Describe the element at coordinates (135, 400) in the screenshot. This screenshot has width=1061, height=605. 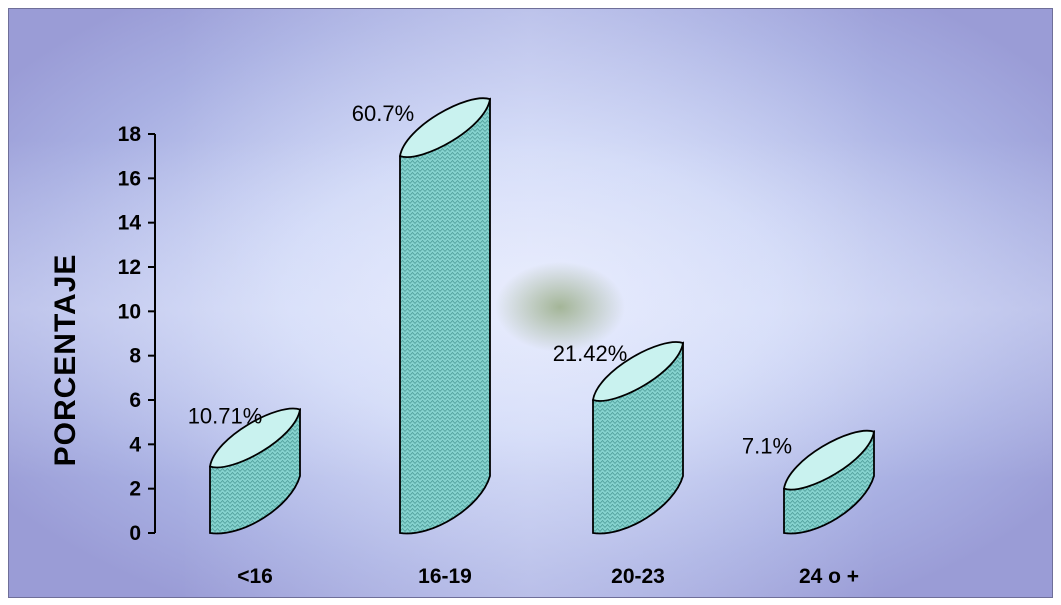
I see `y-tick-label: 6` at that location.